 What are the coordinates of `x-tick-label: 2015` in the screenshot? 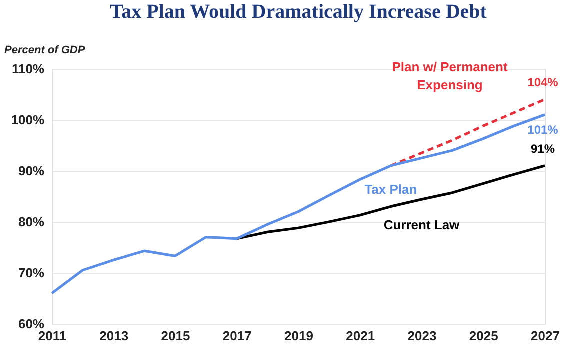 It's located at (175, 336).